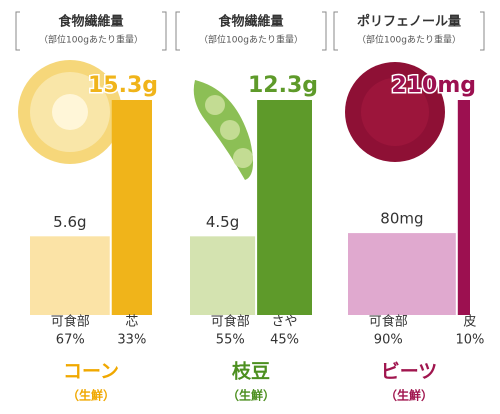  I want to click on share-label: 90%, so click(388, 340).